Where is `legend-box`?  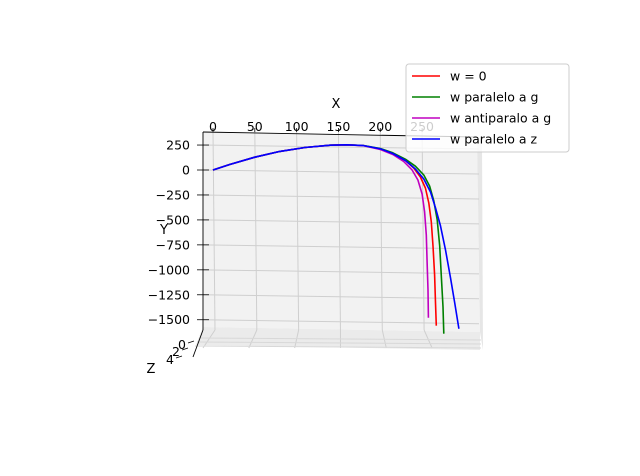
legend-box is located at coordinates (487, 108).